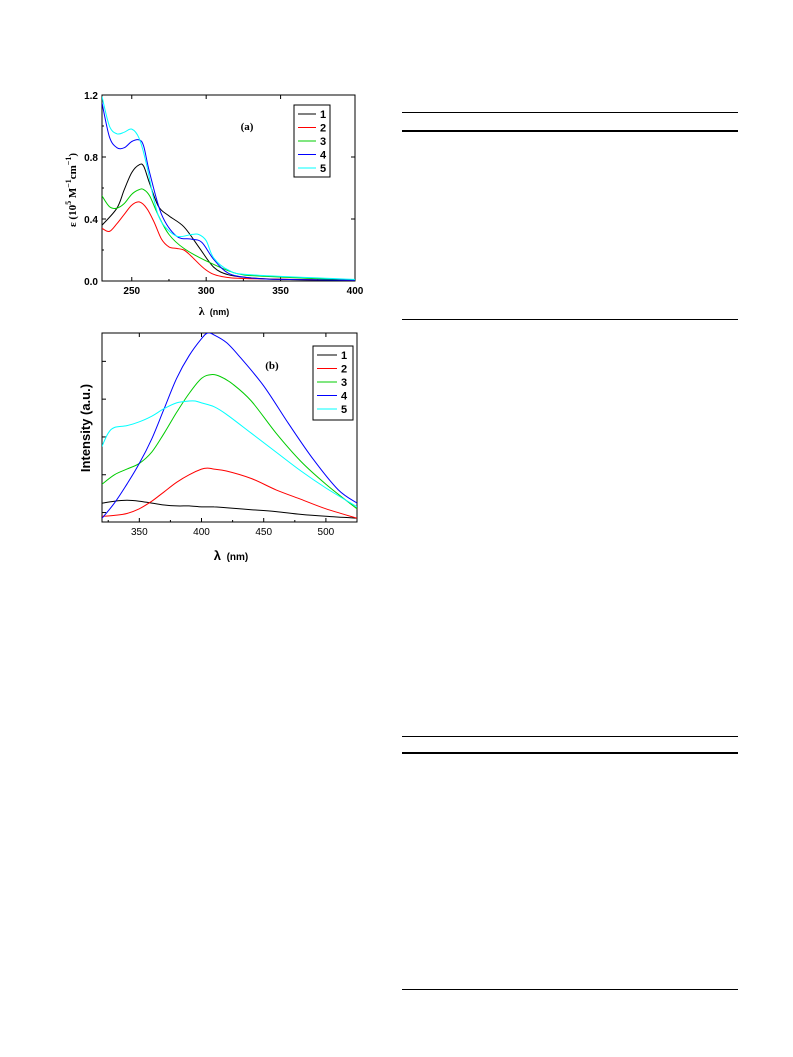 This screenshot has width=793, height=1057. I want to click on panel-b-label: (b), so click(272, 366).